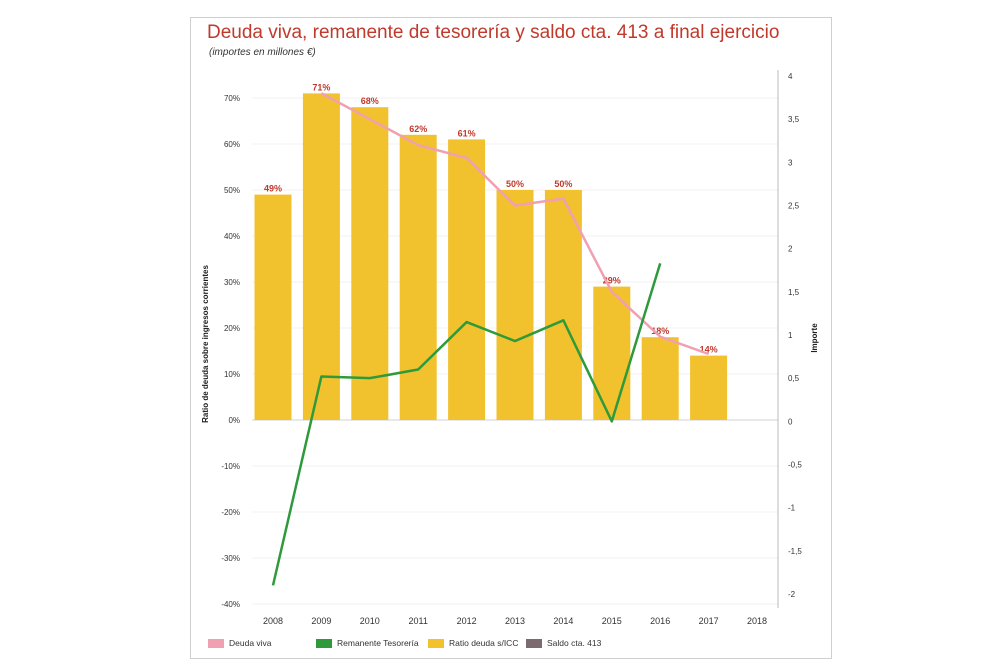 Image resolution: width=999 pixels, height=666 pixels. I want to click on right-tick-label: 1, so click(790, 335).